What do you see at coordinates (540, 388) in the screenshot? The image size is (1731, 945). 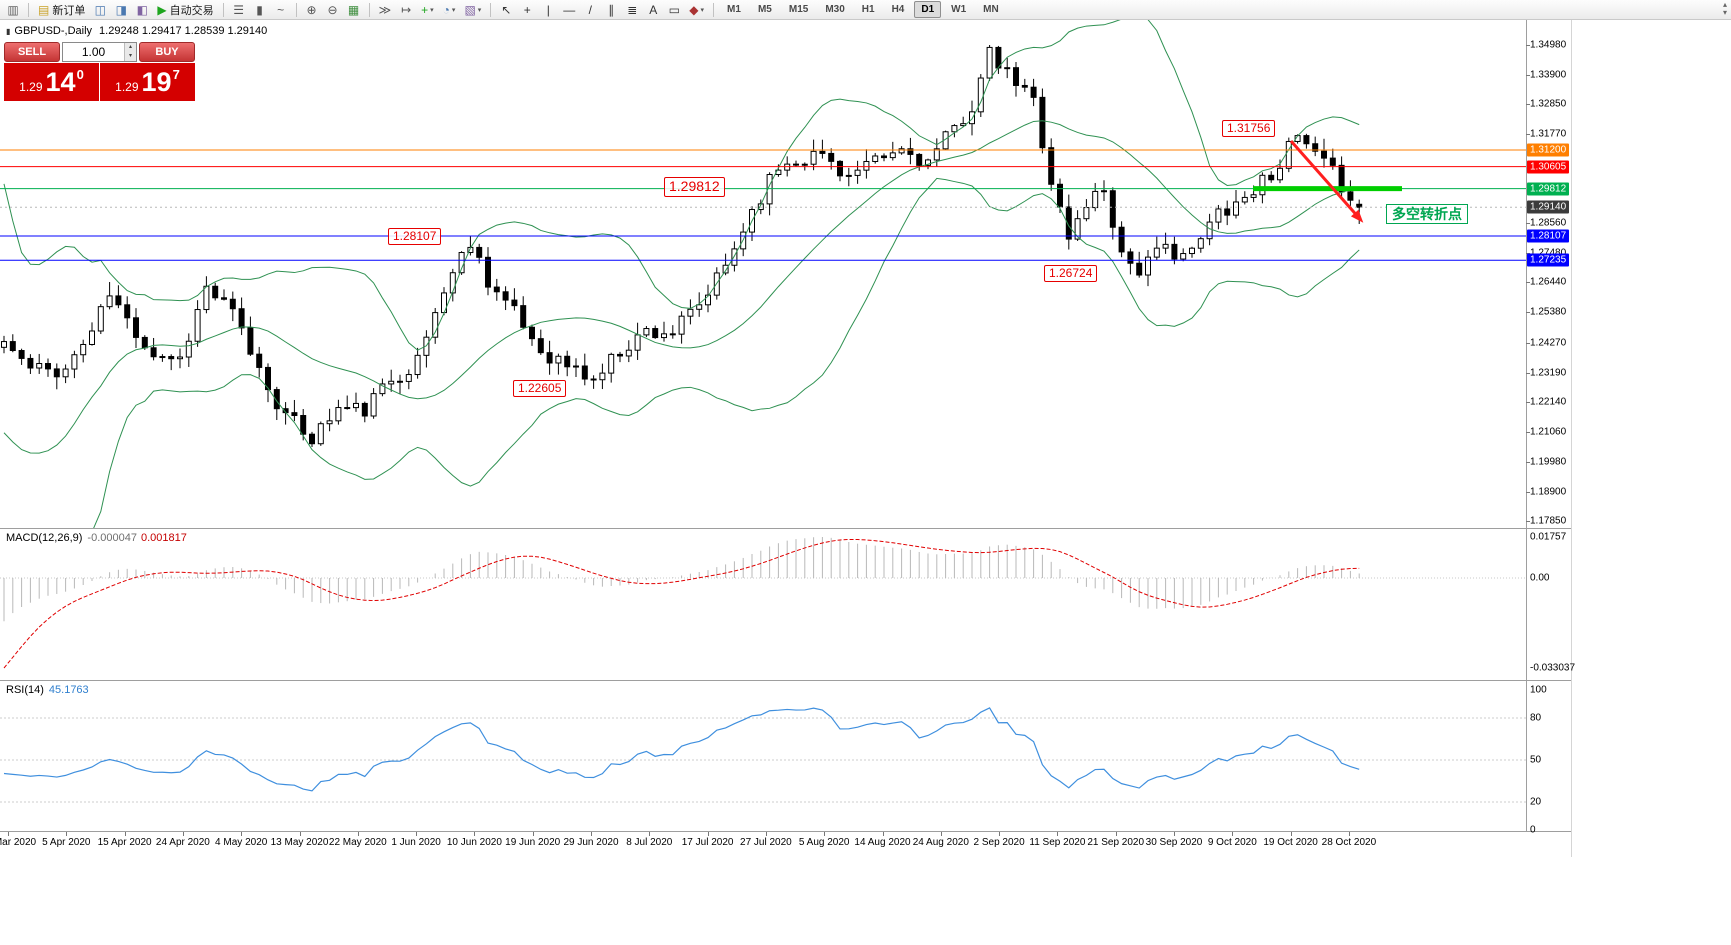 I see `price-text-label-1.22605: 1.22605` at bounding box center [540, 388].